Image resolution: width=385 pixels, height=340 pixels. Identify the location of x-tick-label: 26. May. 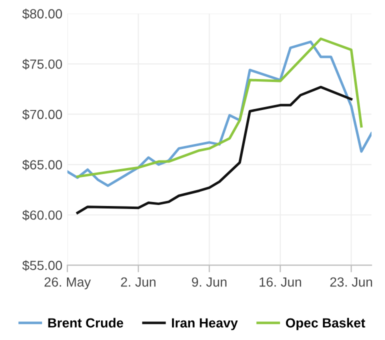
(67, 283).